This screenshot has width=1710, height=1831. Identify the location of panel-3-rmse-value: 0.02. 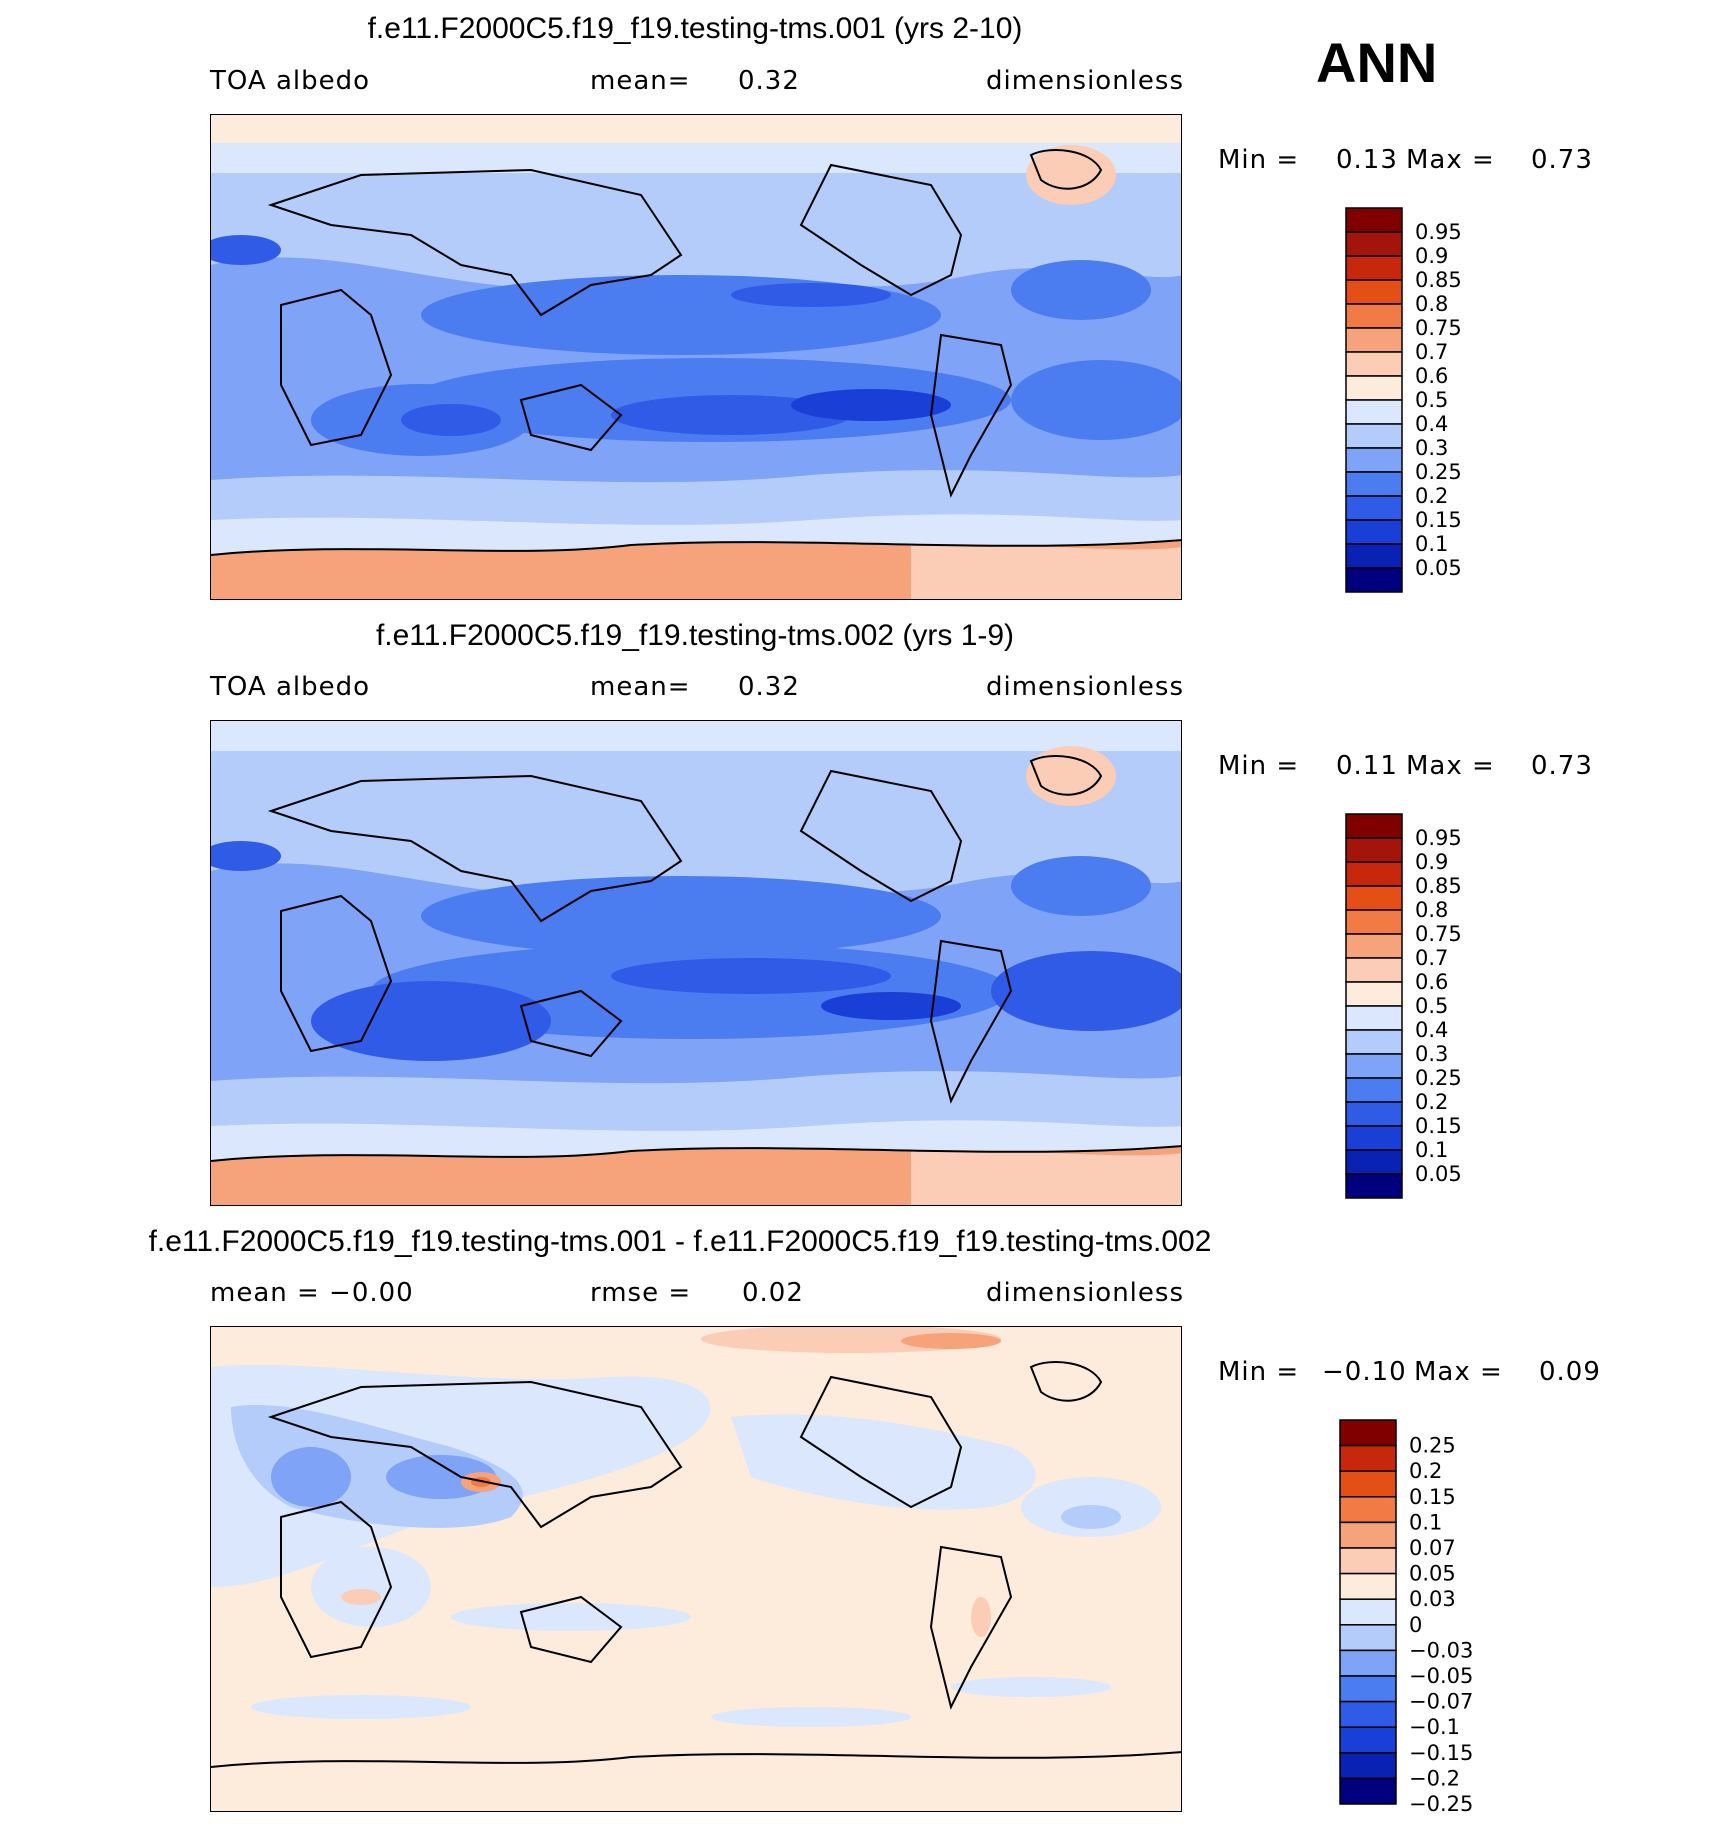
(773, 1293).